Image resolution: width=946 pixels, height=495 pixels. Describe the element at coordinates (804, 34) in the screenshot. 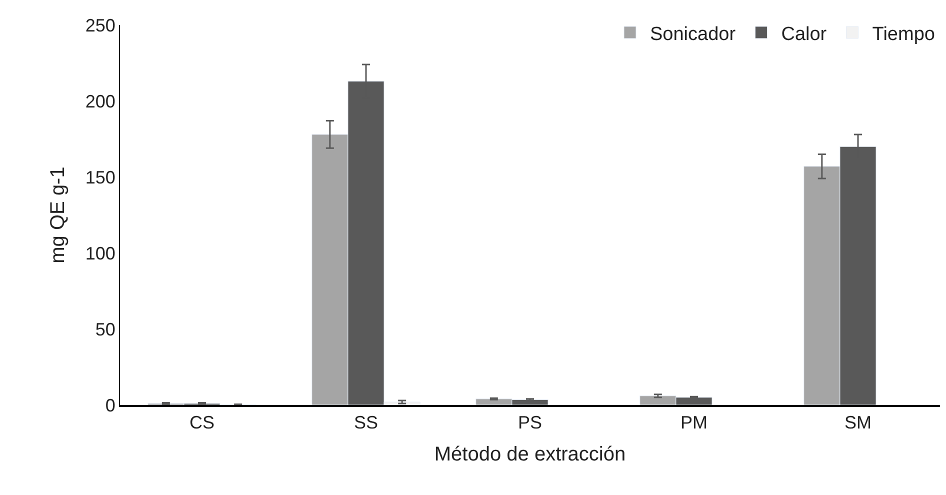

I see `legend-label: Calor` at that location.